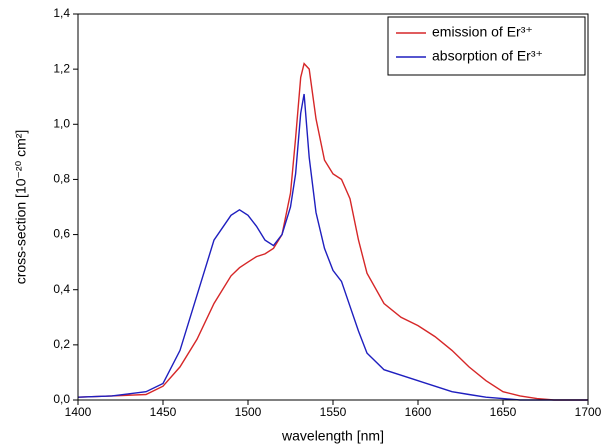 This screenshot has height=447, width=602. Describe the element at coordinates (61, 289) in the screenshot. I see `y-tick-label: 0,4` at that location.